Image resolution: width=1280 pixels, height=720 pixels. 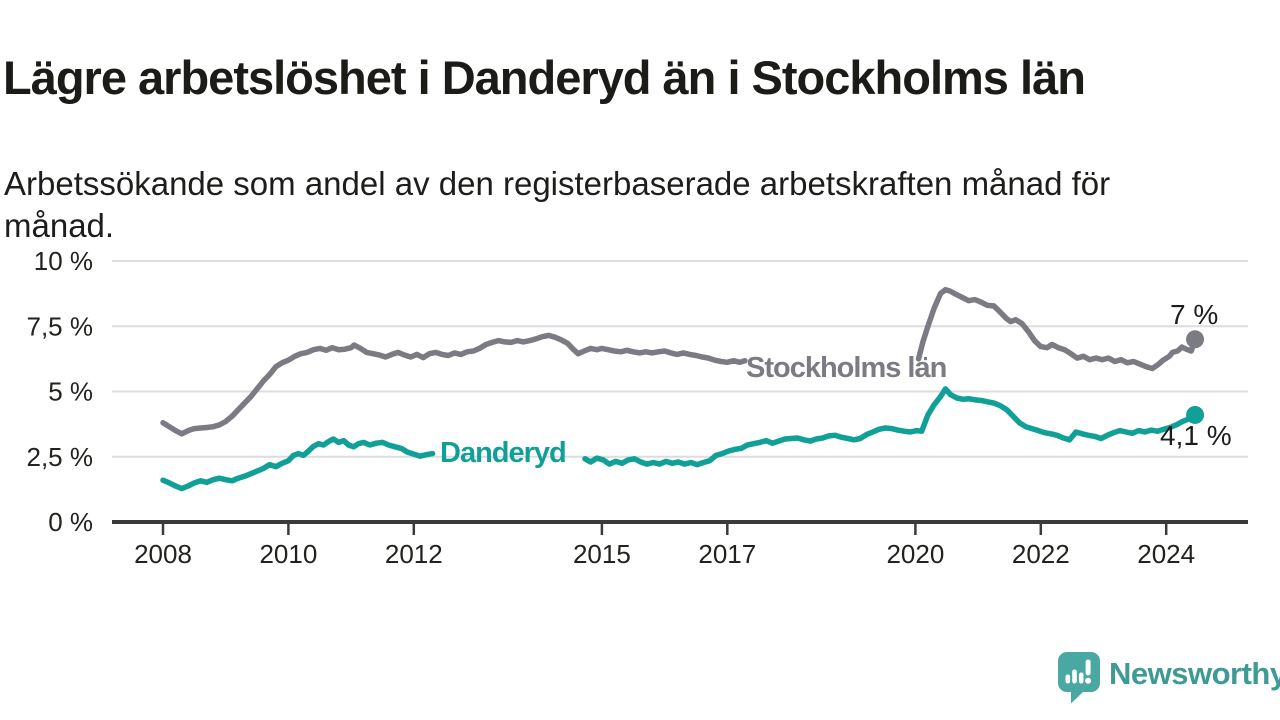 I want to click on y-tick-label-2.5: 2,5 %, so click(x=60, y=457).